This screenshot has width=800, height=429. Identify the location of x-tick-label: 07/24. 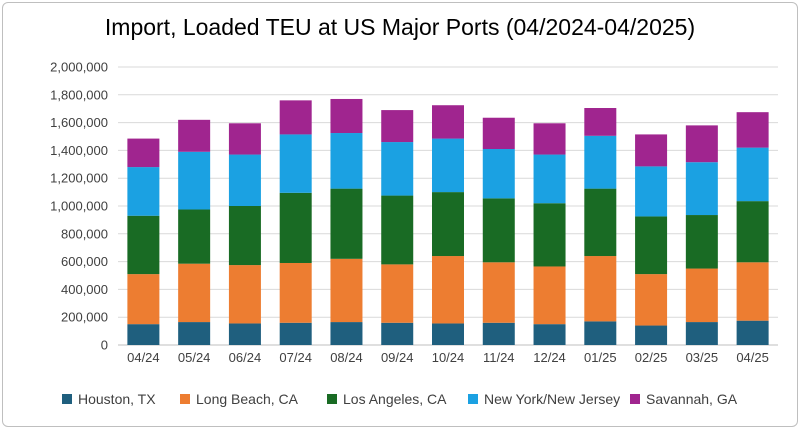
(295, 357).